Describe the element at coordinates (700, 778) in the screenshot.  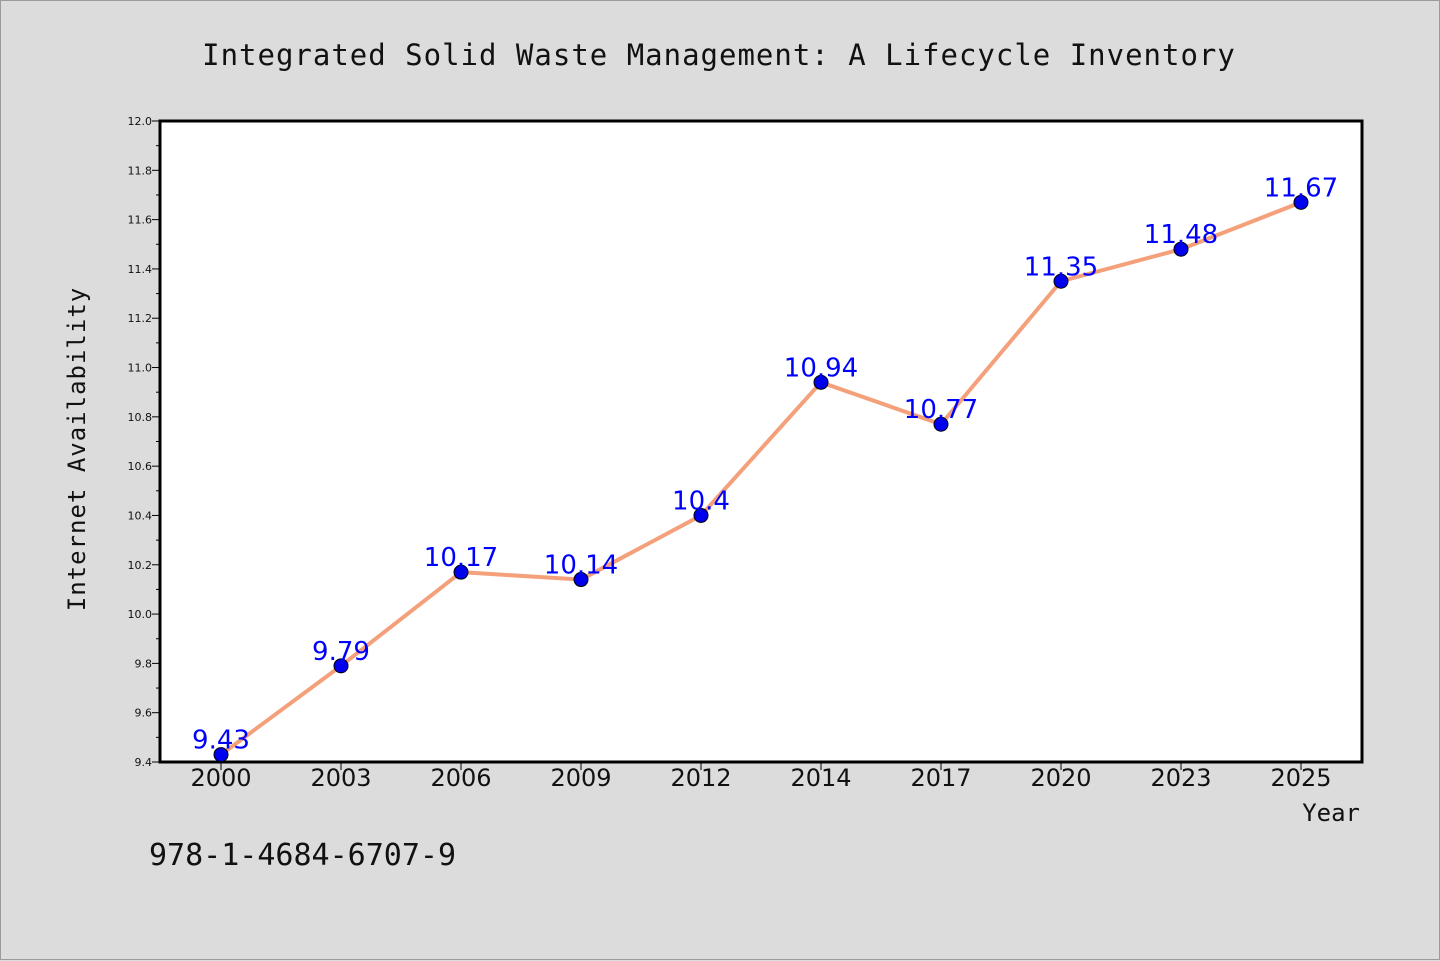
I see `x-tick-label: 2012` at that location.